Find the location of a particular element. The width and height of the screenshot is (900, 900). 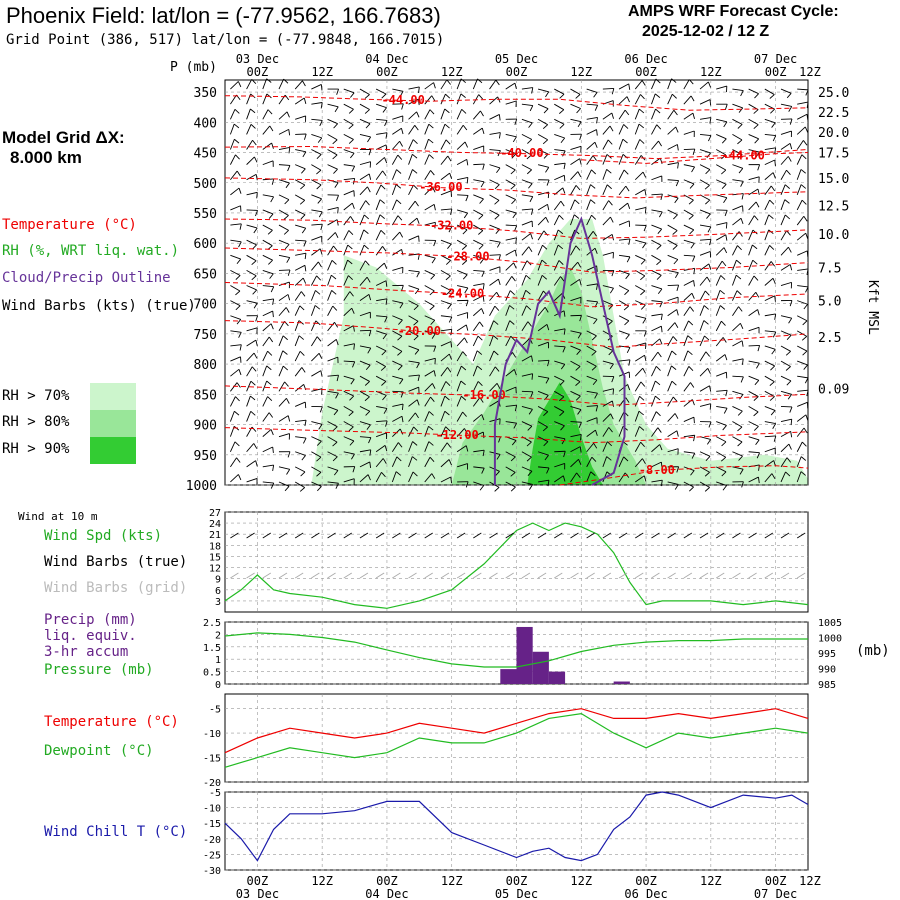

temp-contour-label: -20.00 is located at coordinates (419, 331).